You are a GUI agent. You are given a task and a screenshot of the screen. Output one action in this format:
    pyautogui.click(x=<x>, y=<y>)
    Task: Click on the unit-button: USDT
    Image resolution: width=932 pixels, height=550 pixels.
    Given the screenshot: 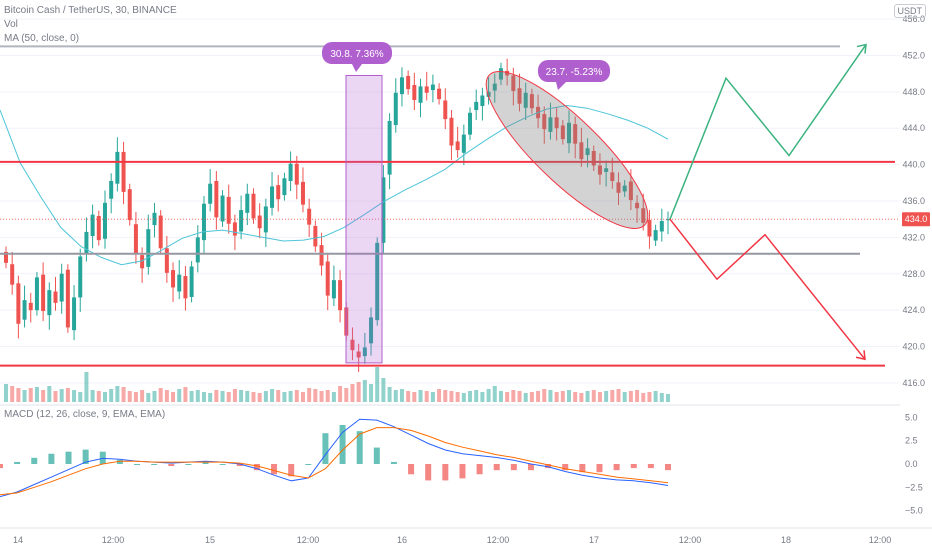 What is the action you would take?
    pyautogui.click(x=909, y=11)
    